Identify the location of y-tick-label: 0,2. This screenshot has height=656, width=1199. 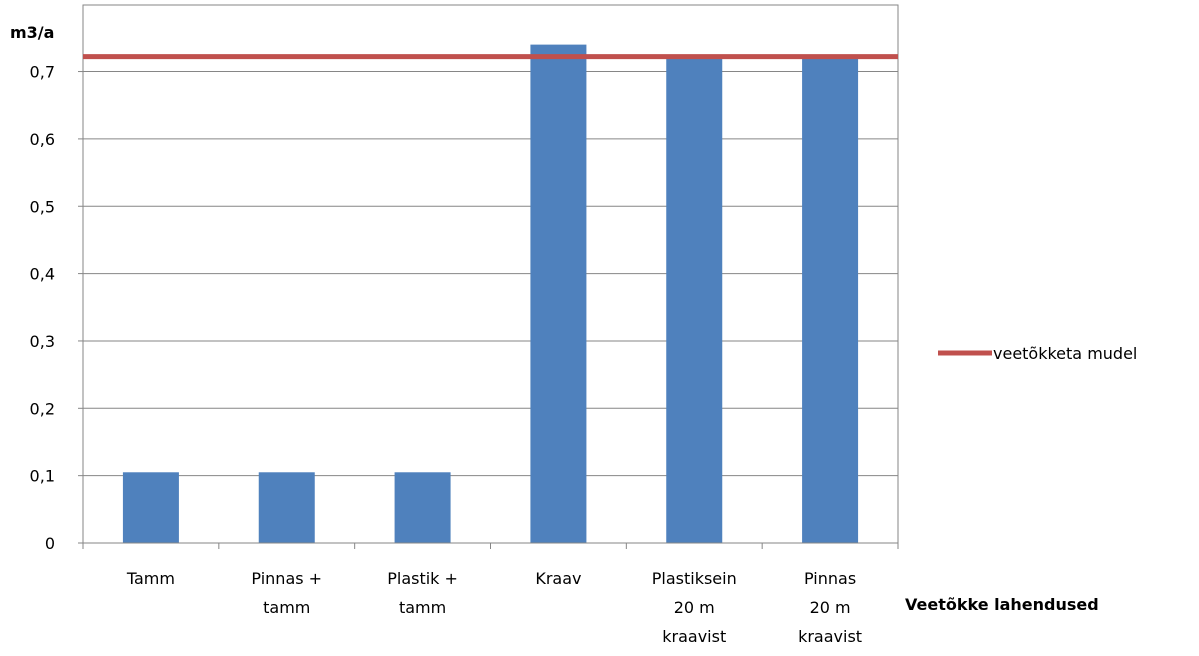
(42, 408).